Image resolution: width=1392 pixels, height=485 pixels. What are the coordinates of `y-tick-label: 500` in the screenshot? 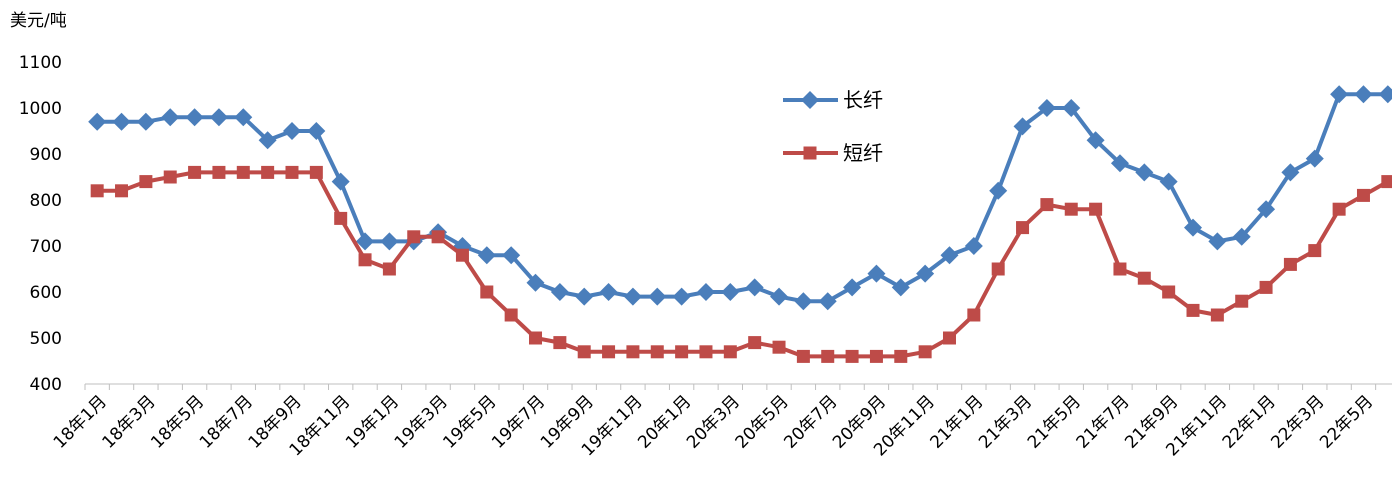 It's located at (46, 339).